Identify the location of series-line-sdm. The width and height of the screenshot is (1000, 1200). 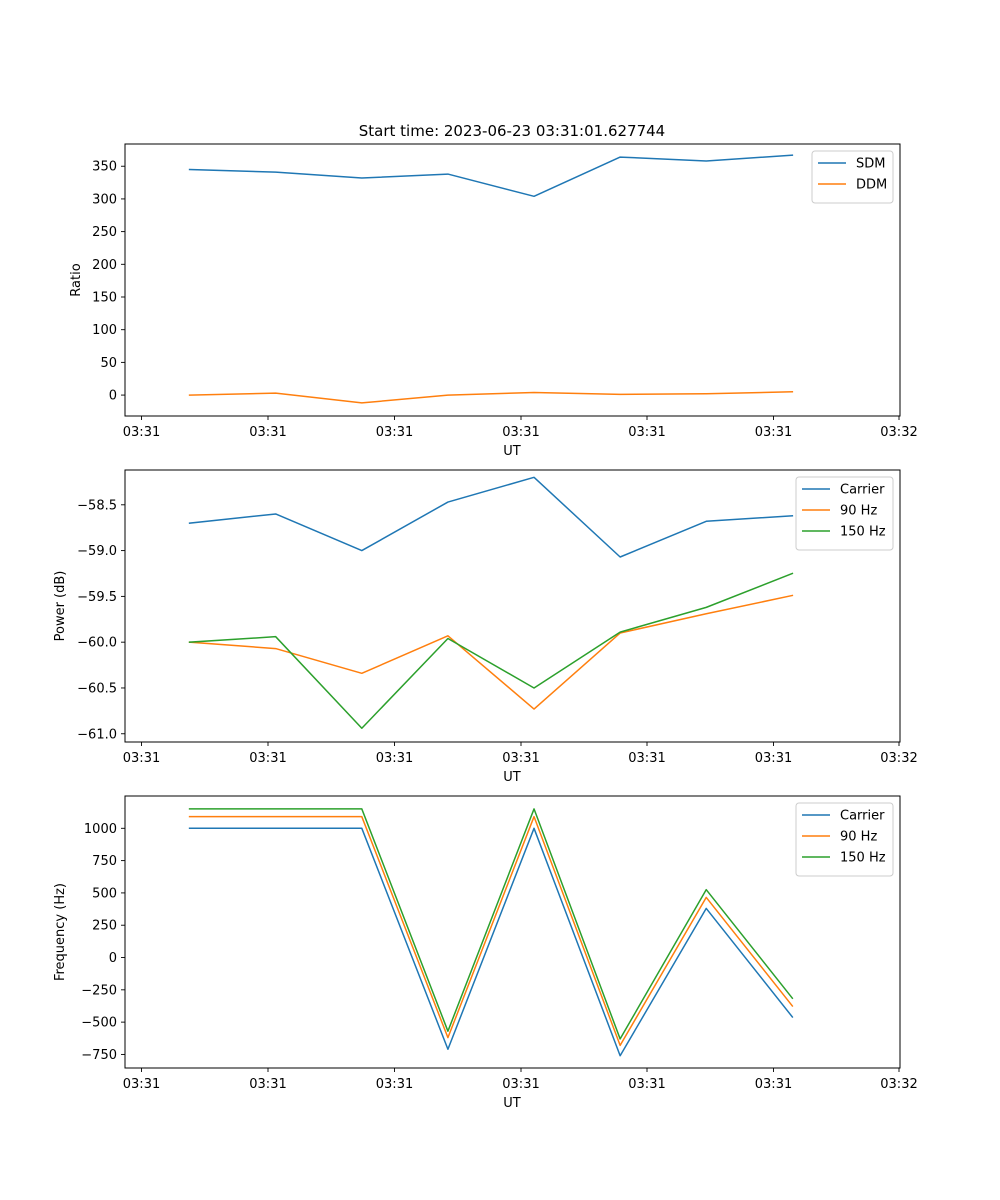
(491, 176).